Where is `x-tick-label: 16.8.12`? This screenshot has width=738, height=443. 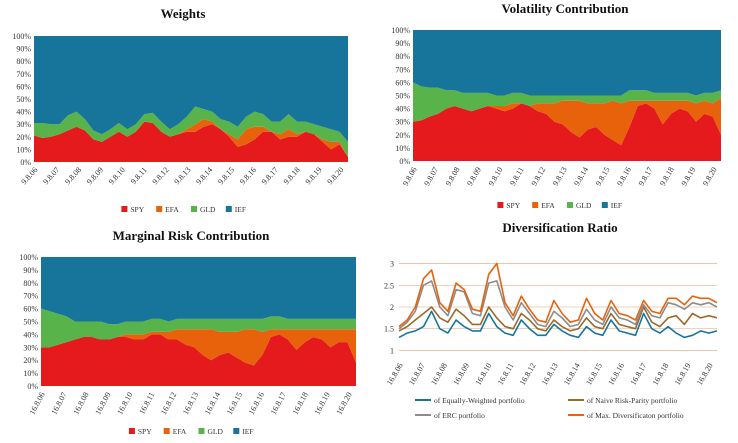 x-tick-label: 16.8.12 is located at coordinates (168, 403).